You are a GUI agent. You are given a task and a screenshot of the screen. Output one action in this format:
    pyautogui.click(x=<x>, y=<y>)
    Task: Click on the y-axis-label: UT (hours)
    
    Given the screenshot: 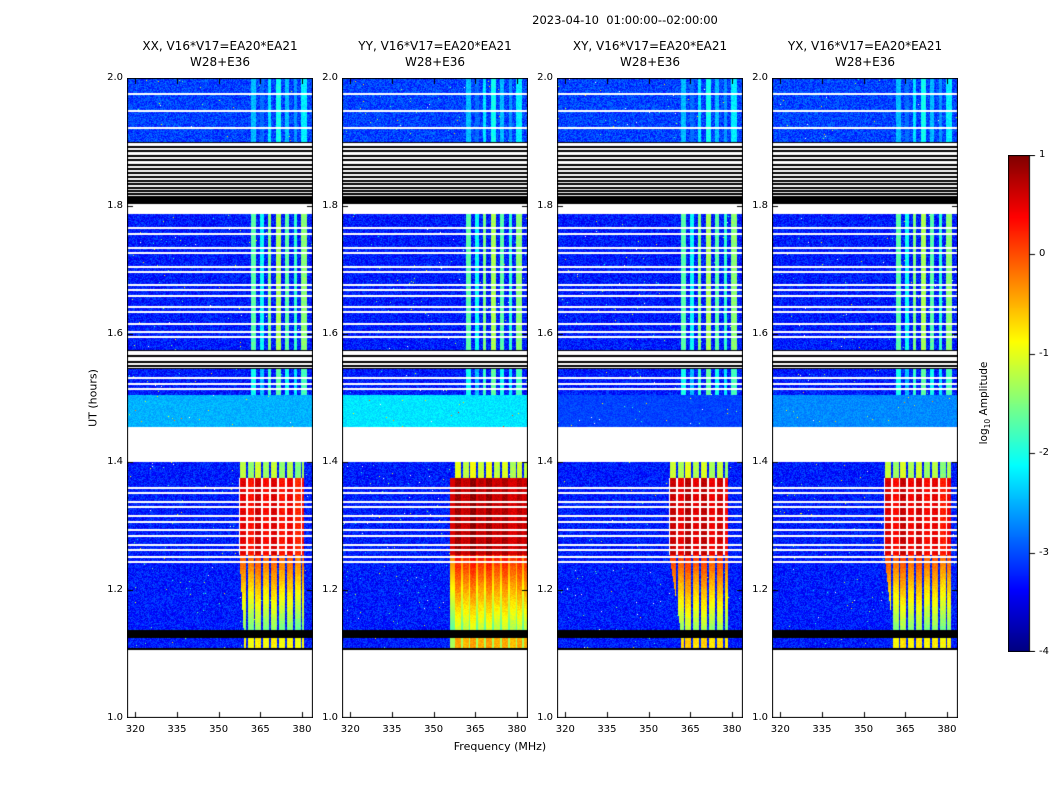 What is the action you would take?
    pyautogui.click(x=93, y=398)
    